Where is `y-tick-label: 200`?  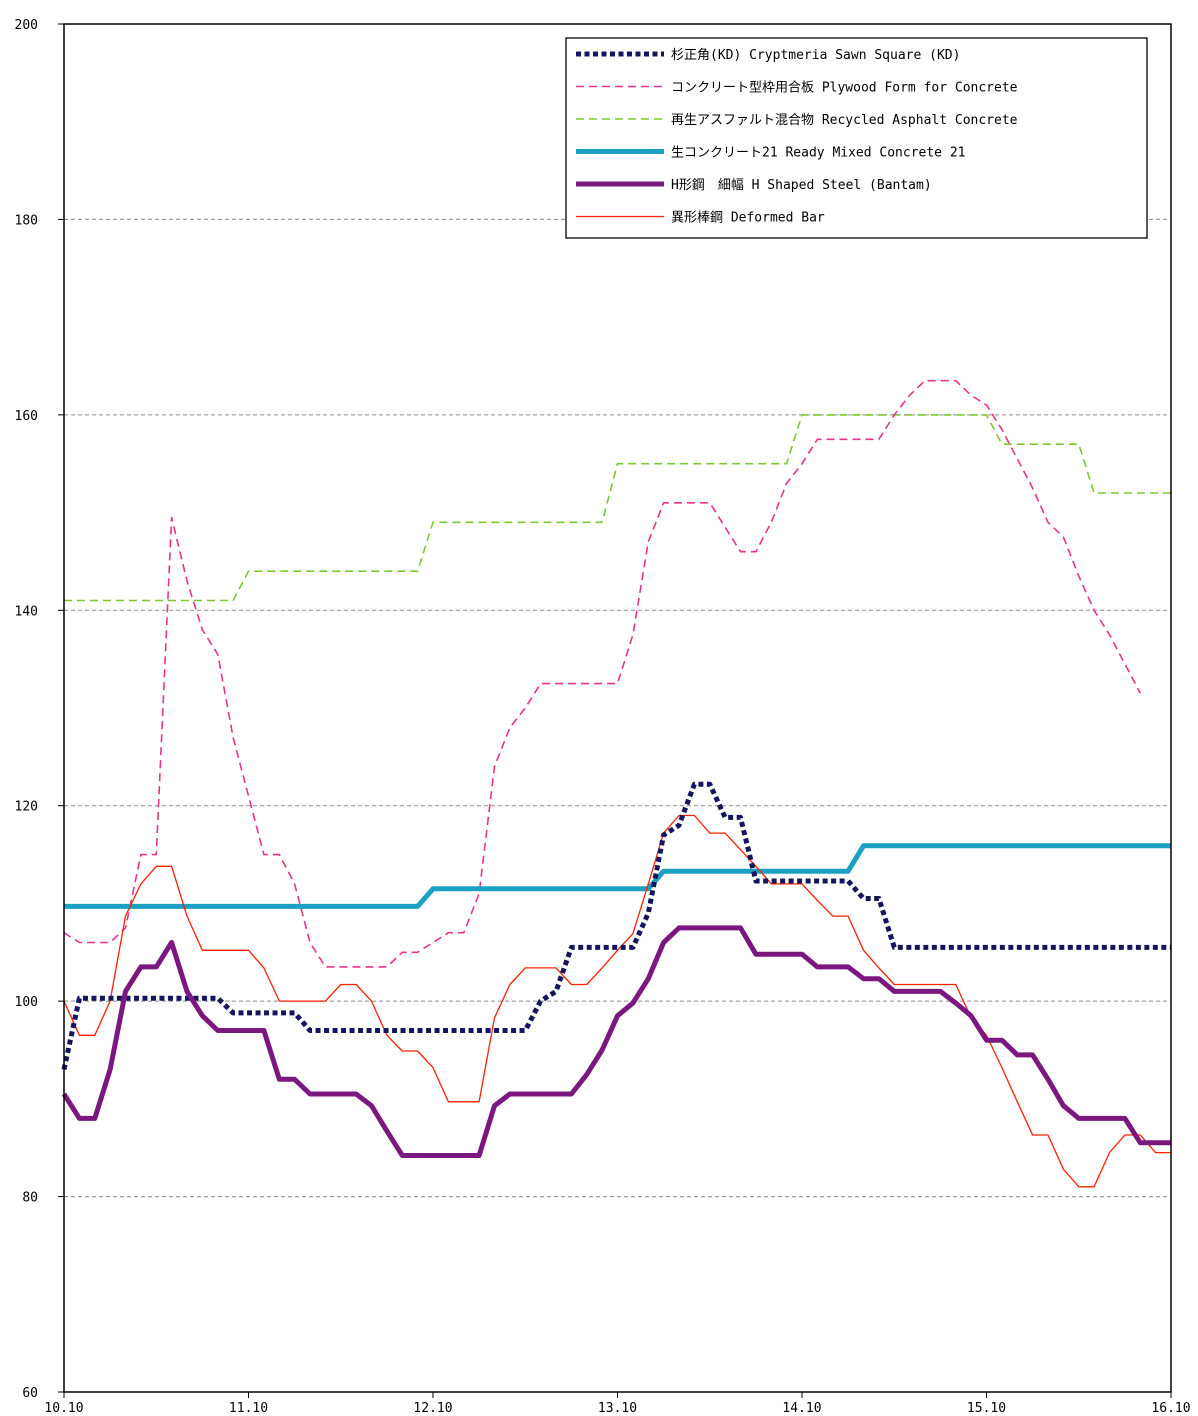 y-tick-label: 200 is located at coordinates (26, 25).